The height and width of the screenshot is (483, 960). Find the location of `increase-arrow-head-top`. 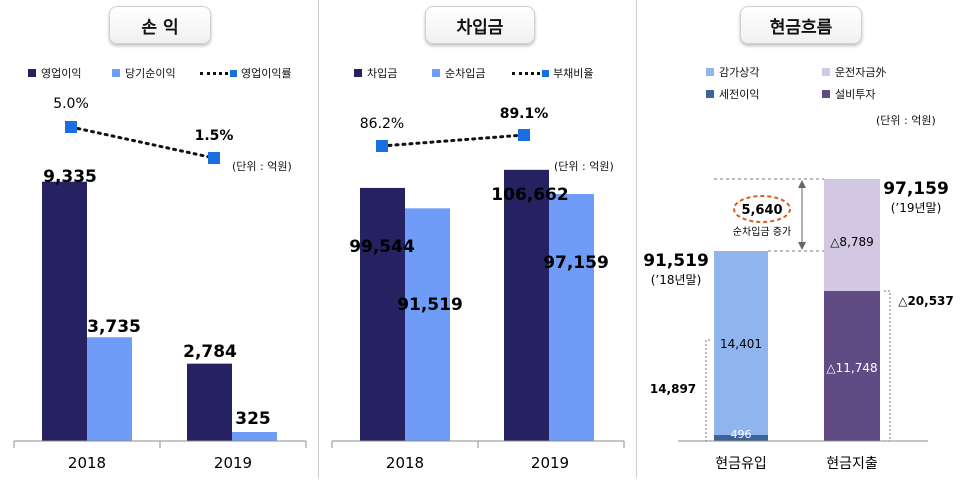

increase-arrow-head-top is located at coordinates (802, 184).